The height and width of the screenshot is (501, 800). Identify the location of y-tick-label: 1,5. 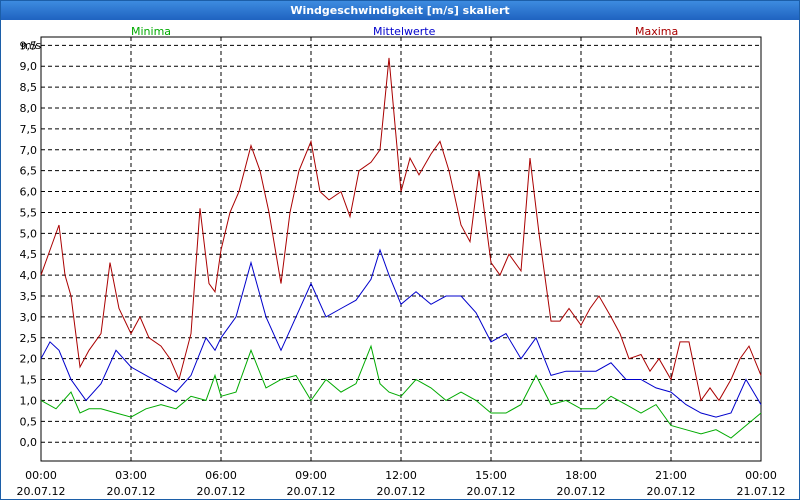
(29, 380).